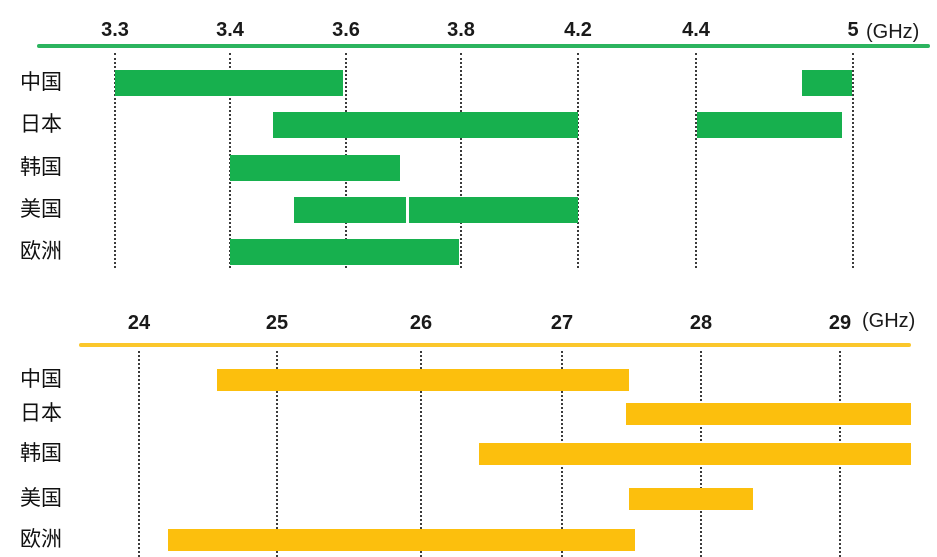  Describe the element at coordinates (562, 323) in the screenshot. I see `mmwave-tick-label: 27` at that location.